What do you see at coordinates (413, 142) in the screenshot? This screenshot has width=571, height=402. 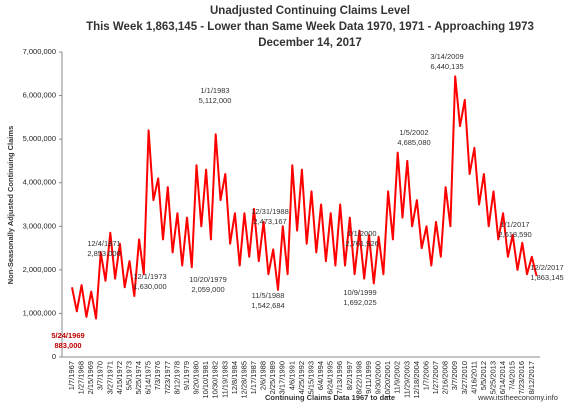 I see `annotation: 4,685,080` at bounding box center [413, 142].